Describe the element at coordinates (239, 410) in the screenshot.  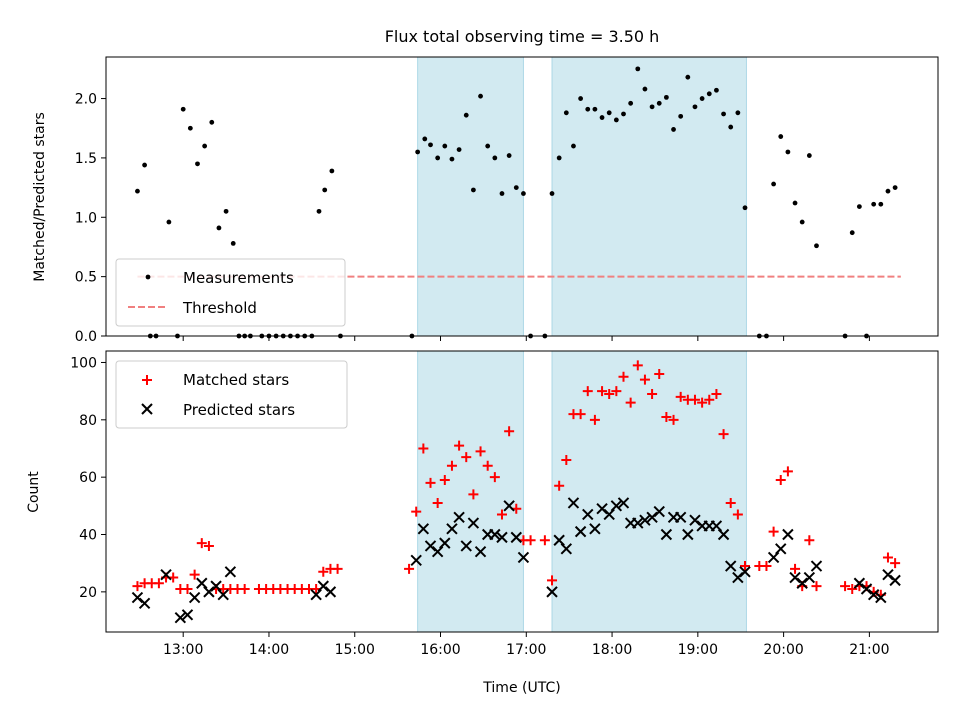
I see `legend-predicted-label: Predicted stars` at that location.